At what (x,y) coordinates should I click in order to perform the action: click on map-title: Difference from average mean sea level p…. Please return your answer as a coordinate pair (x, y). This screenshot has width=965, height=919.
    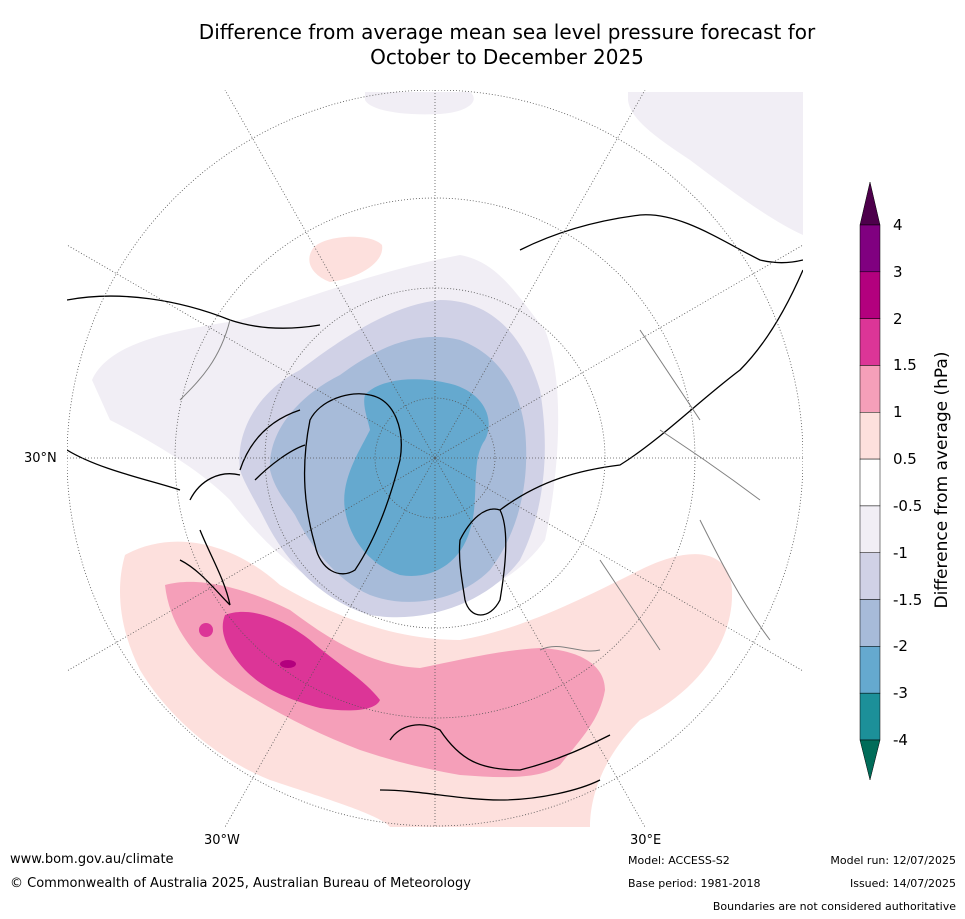
    Looking at the image, I should click on (482, 45).